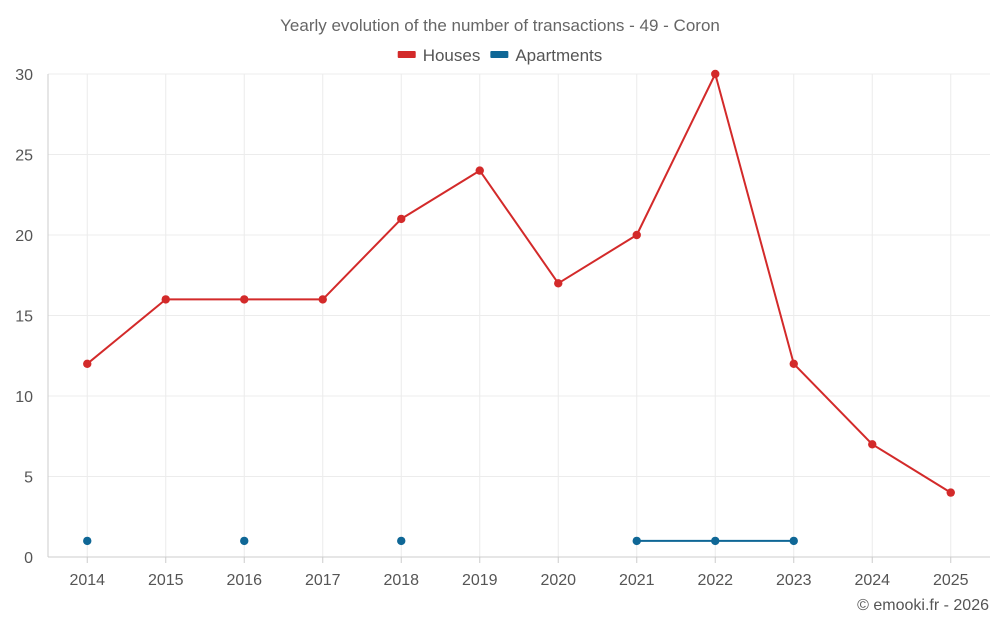 The width and height of the screenshot is (1000, 625). I want to click on legend: Houses Apartments, so click(499, 55).